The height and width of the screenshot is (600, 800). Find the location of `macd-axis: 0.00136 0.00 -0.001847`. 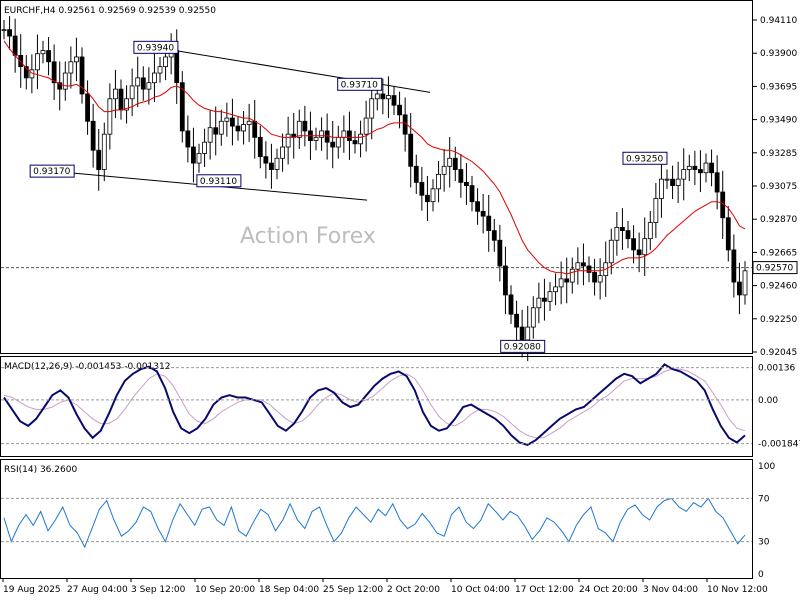

macd-axis: 0.00136 0.00 -0.001847 is located at coordinates (400, 407).